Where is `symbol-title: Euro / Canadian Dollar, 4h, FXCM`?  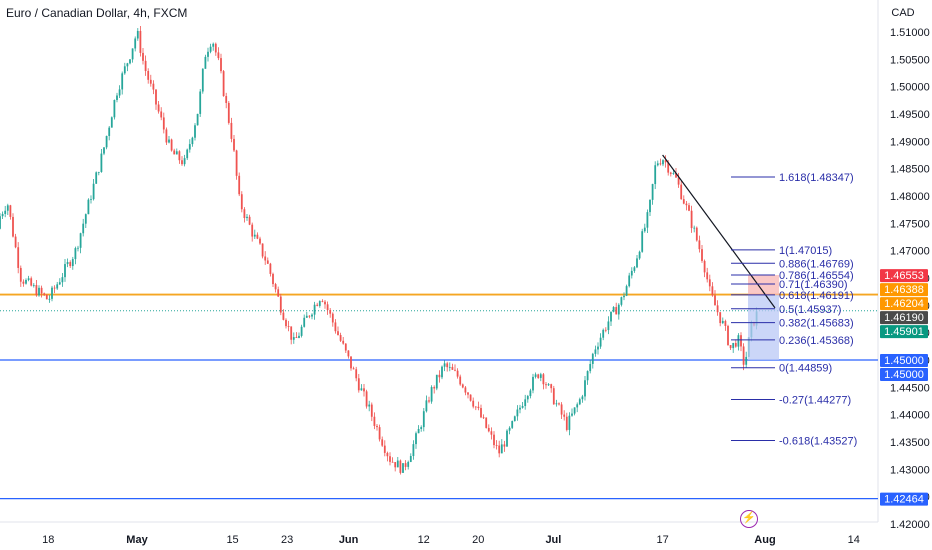
symbol-title: Euro / Canadian Dollar, 4h, FXCM is located at coordinates (97, 13).